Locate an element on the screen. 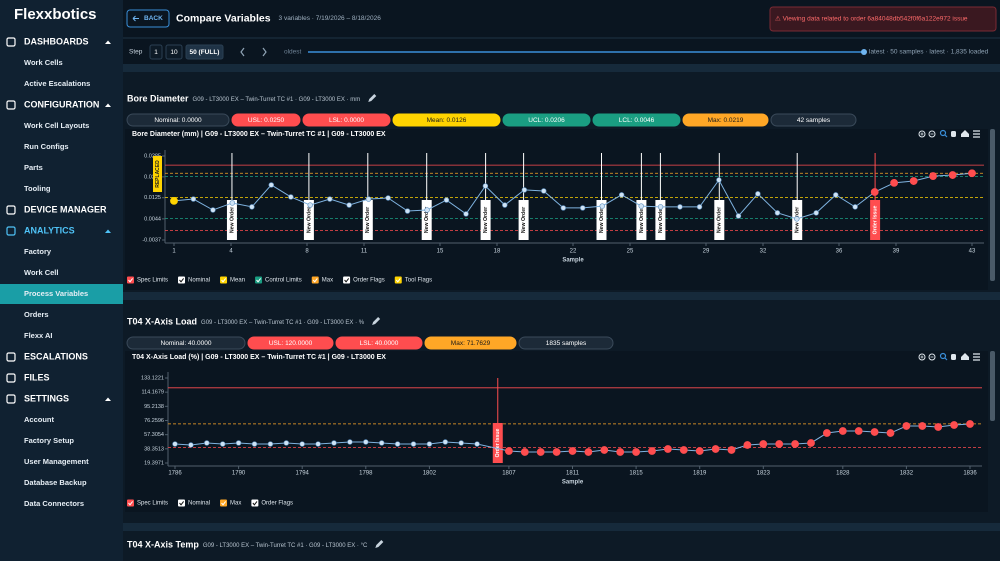 The width and height of the screenshot is (1000, 561). section-label: ESCALATIONS is located at coordinates (56, 356).